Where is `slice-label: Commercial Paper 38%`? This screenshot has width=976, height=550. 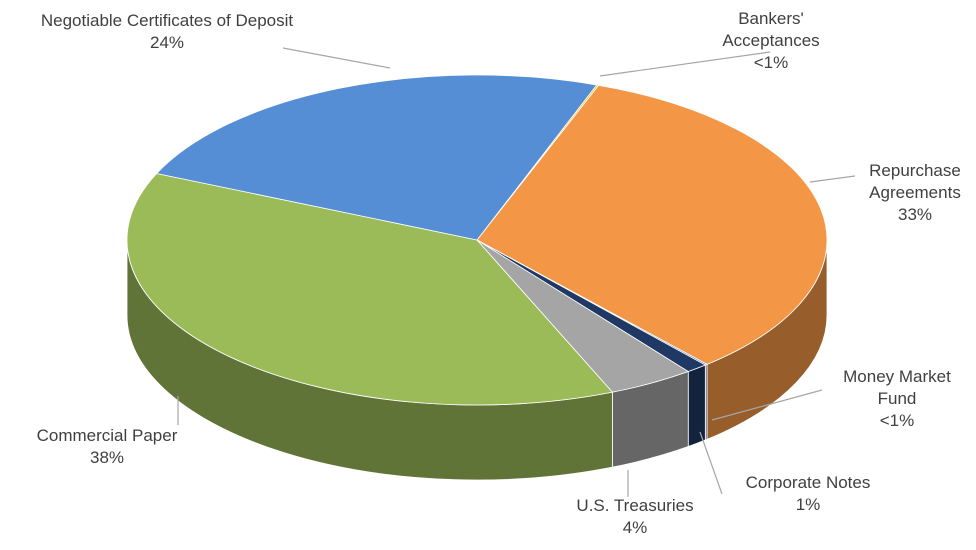 slice-label: Commercial Paper 38% is located at coordinates (108, 447).